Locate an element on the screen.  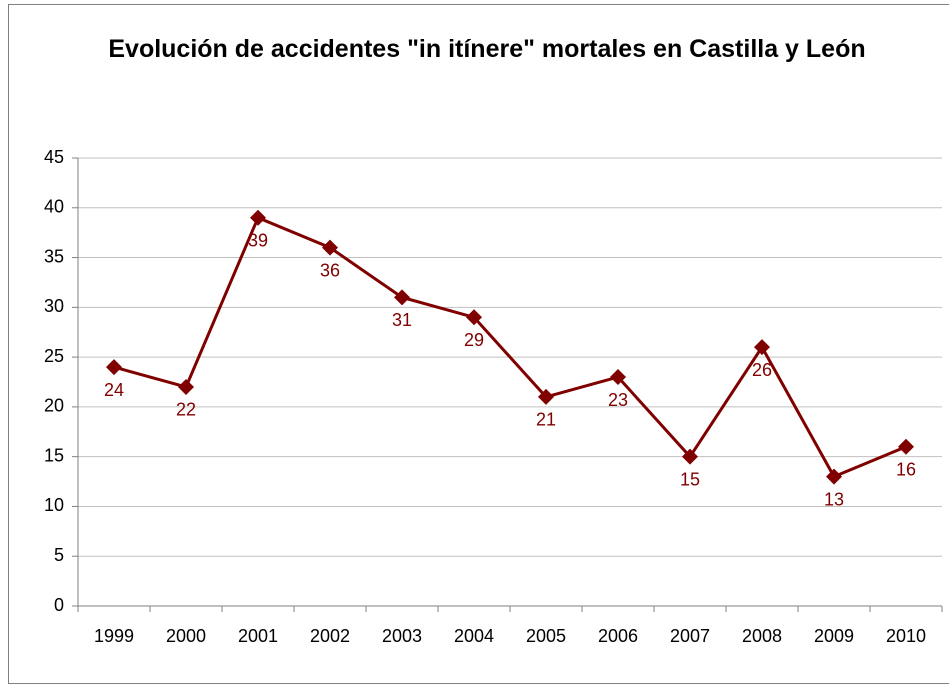
x-tick-label: 1999 is located at coordinates (114, 636).